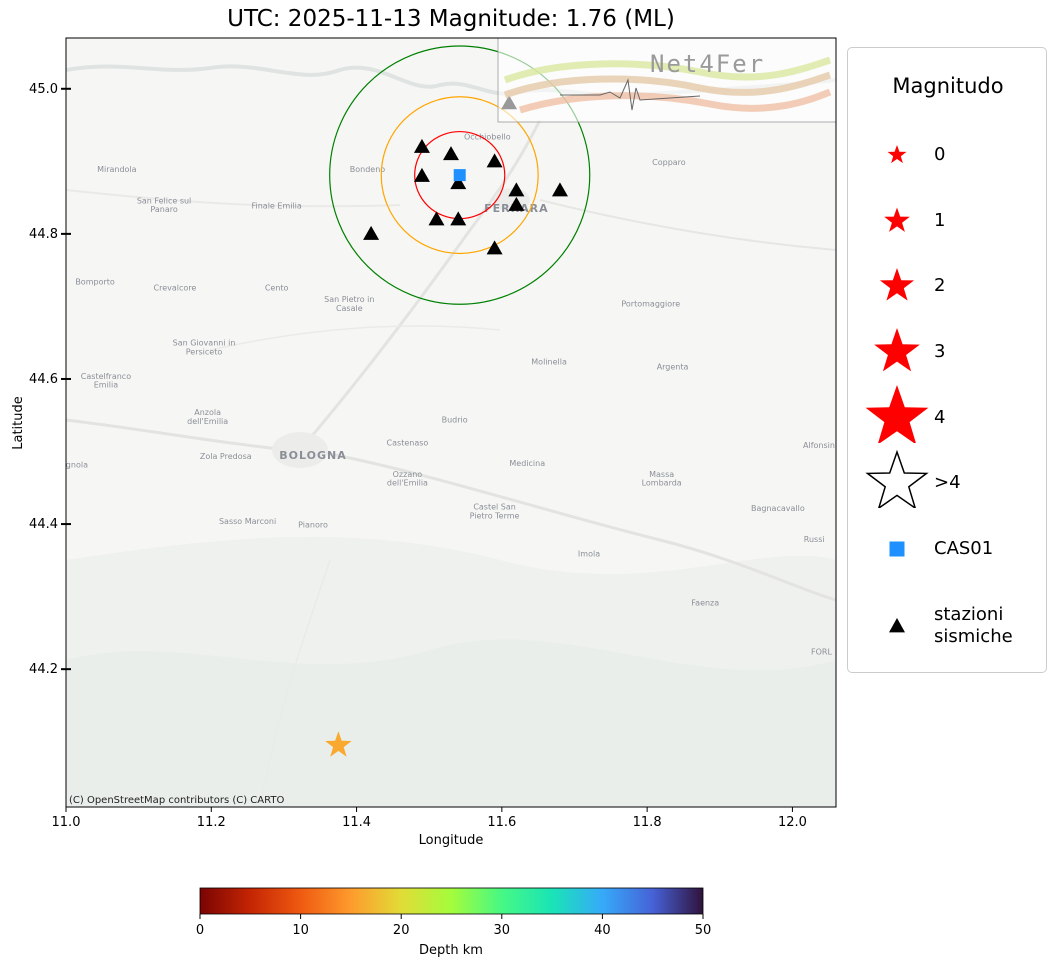 The image size is (1057, 966). I want to click on place-label: Bagnacavallo, so click(778, 508).